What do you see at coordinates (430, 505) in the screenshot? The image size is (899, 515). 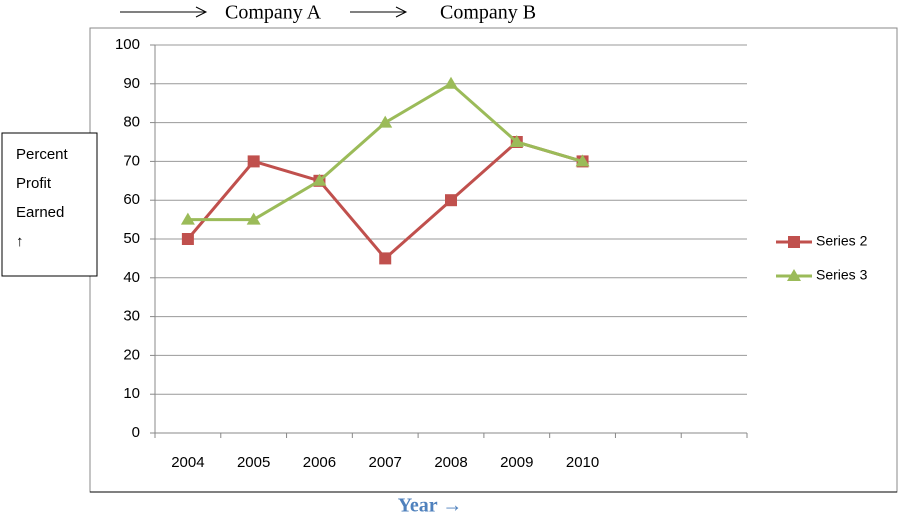 I see `x-axis-label: Year →` at bounding box center [430, 505].